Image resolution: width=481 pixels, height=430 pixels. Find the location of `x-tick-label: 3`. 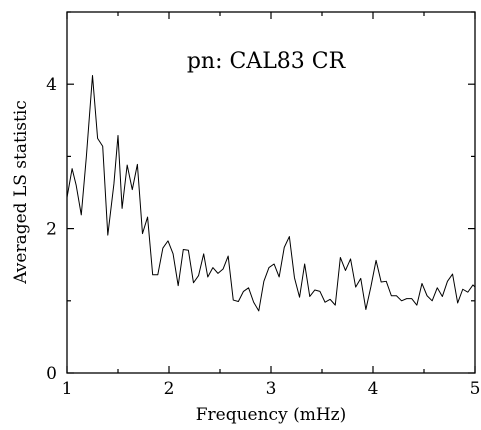

x-tick-label: 3 is located at coordinates (271, 389).